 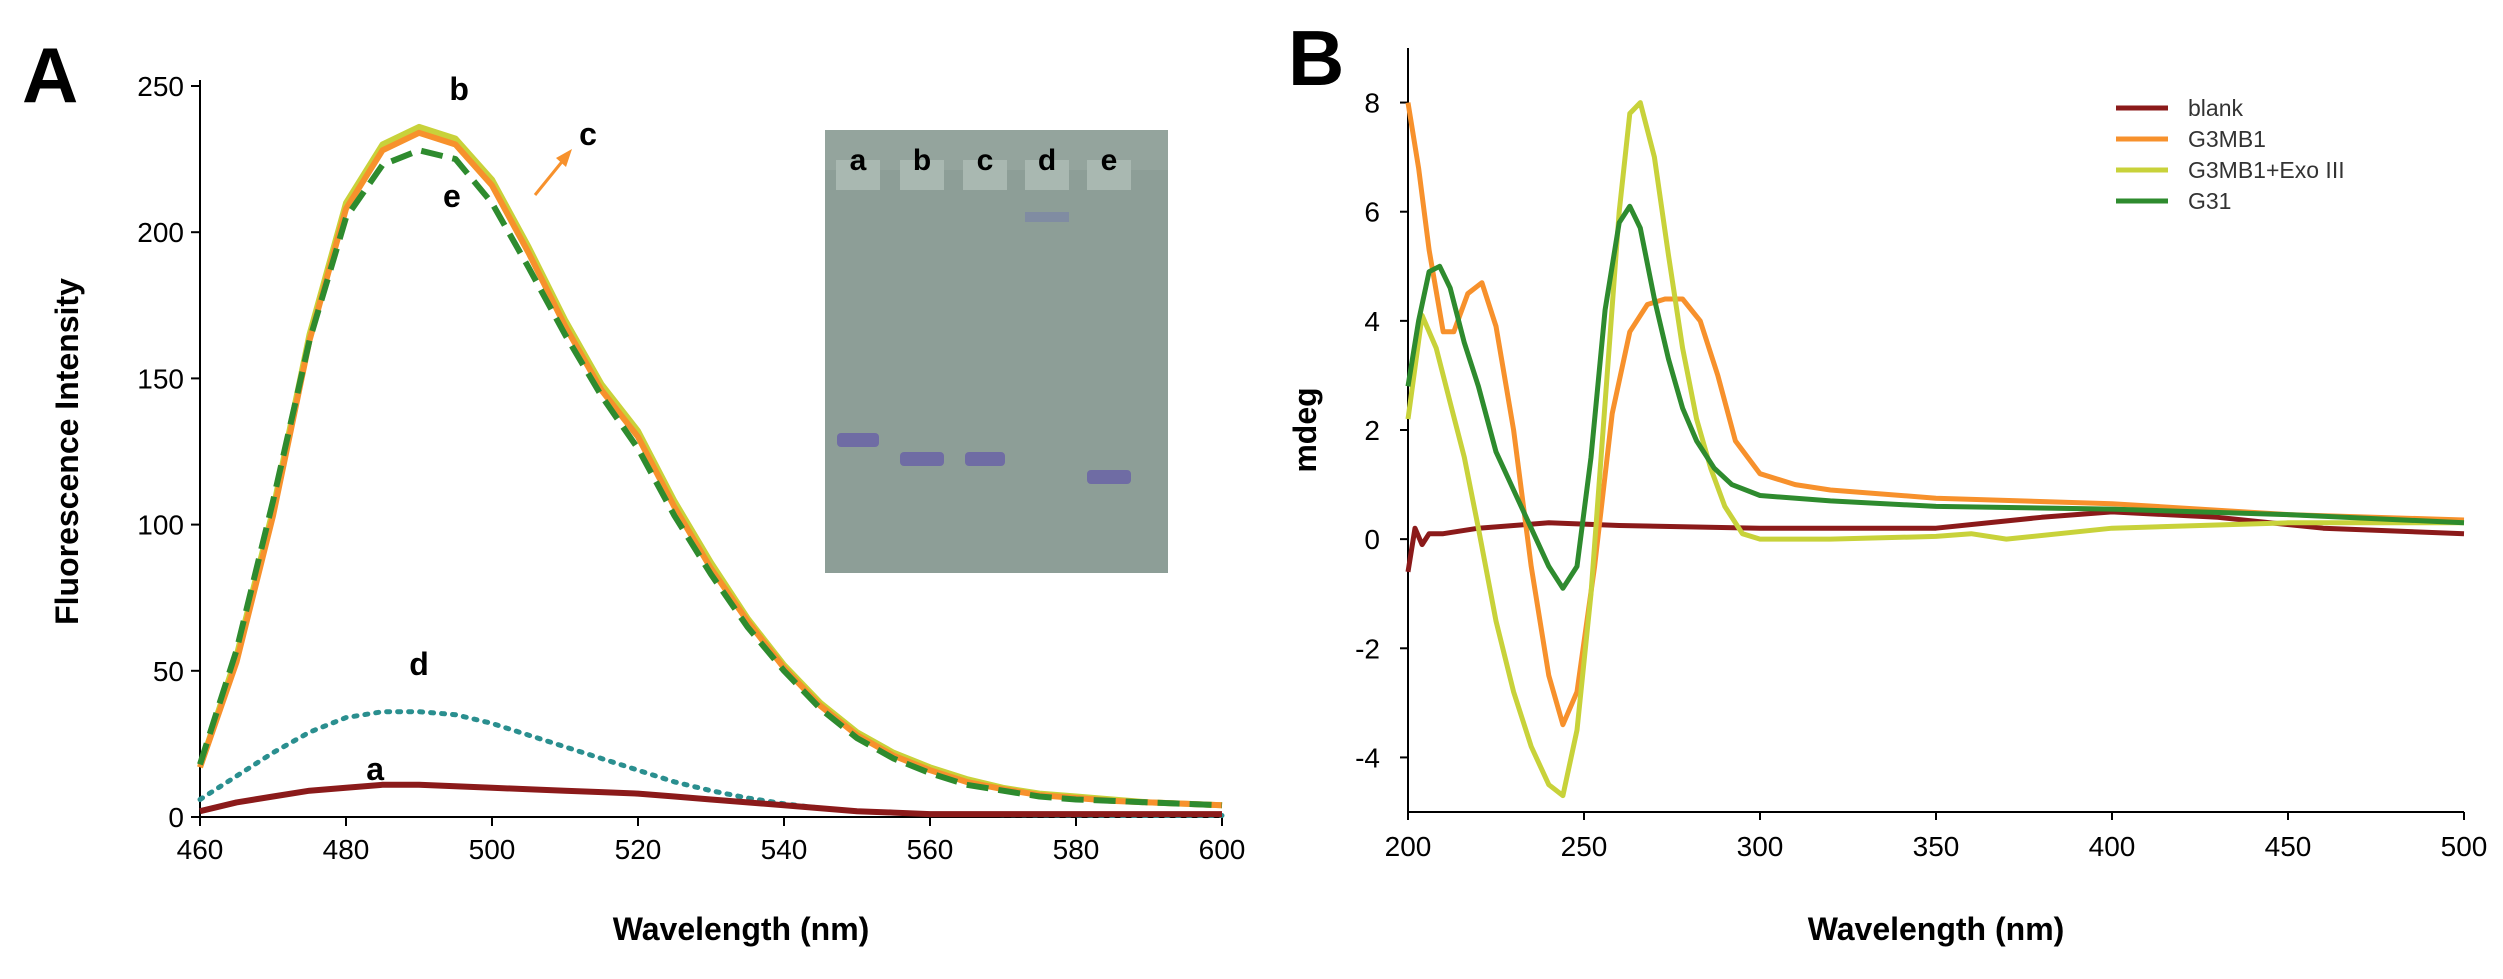 I want to click on x-tick-label: 450, so click(x=2288, y=846).